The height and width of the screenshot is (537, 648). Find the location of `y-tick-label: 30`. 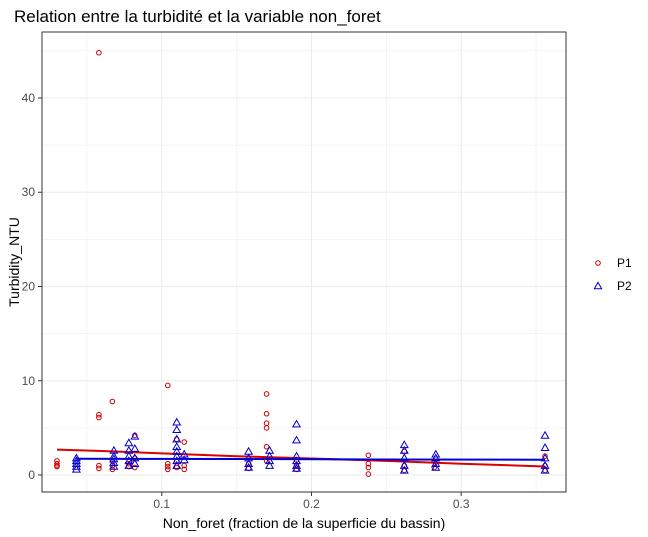

y-tick-label: 30 is located at coordinates (29, 192).